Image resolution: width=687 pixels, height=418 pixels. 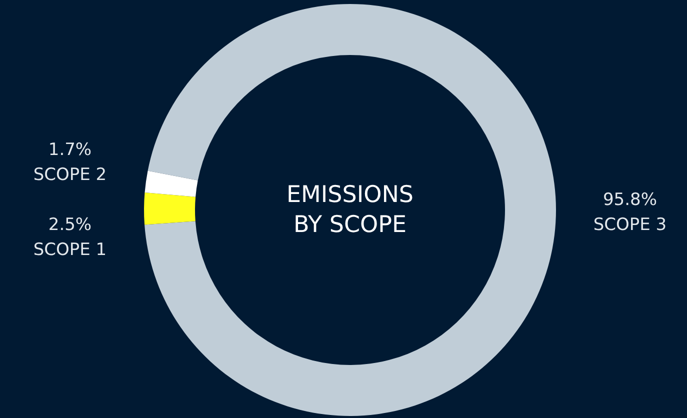 I want to click on data-label: 2.5%, so click(x=70, y=225).